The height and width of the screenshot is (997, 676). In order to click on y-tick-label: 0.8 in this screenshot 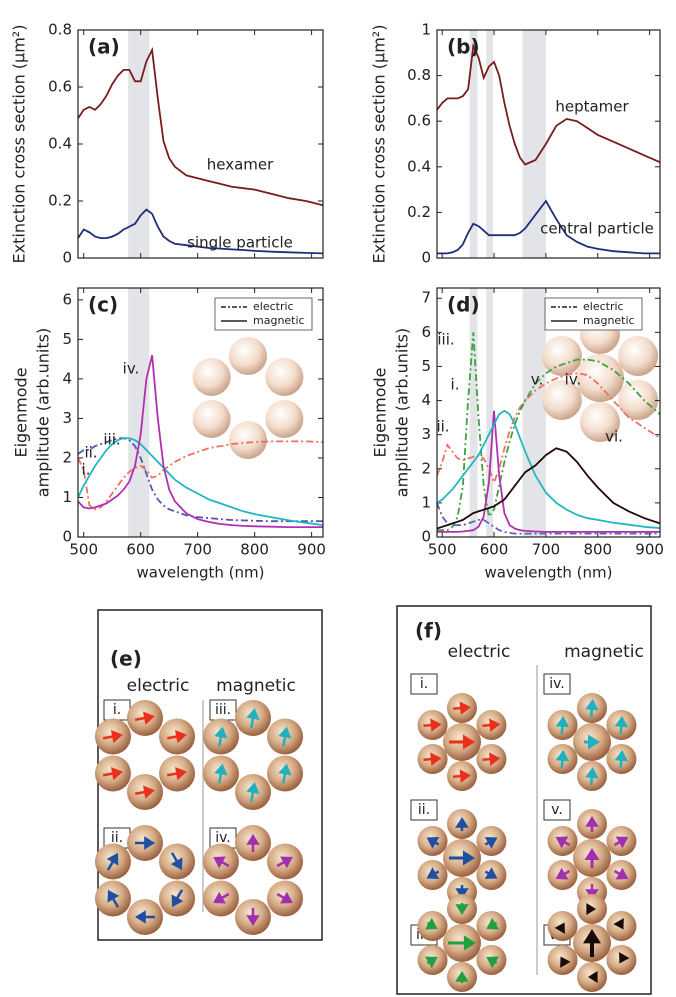, I will do `click(60, 30)`.